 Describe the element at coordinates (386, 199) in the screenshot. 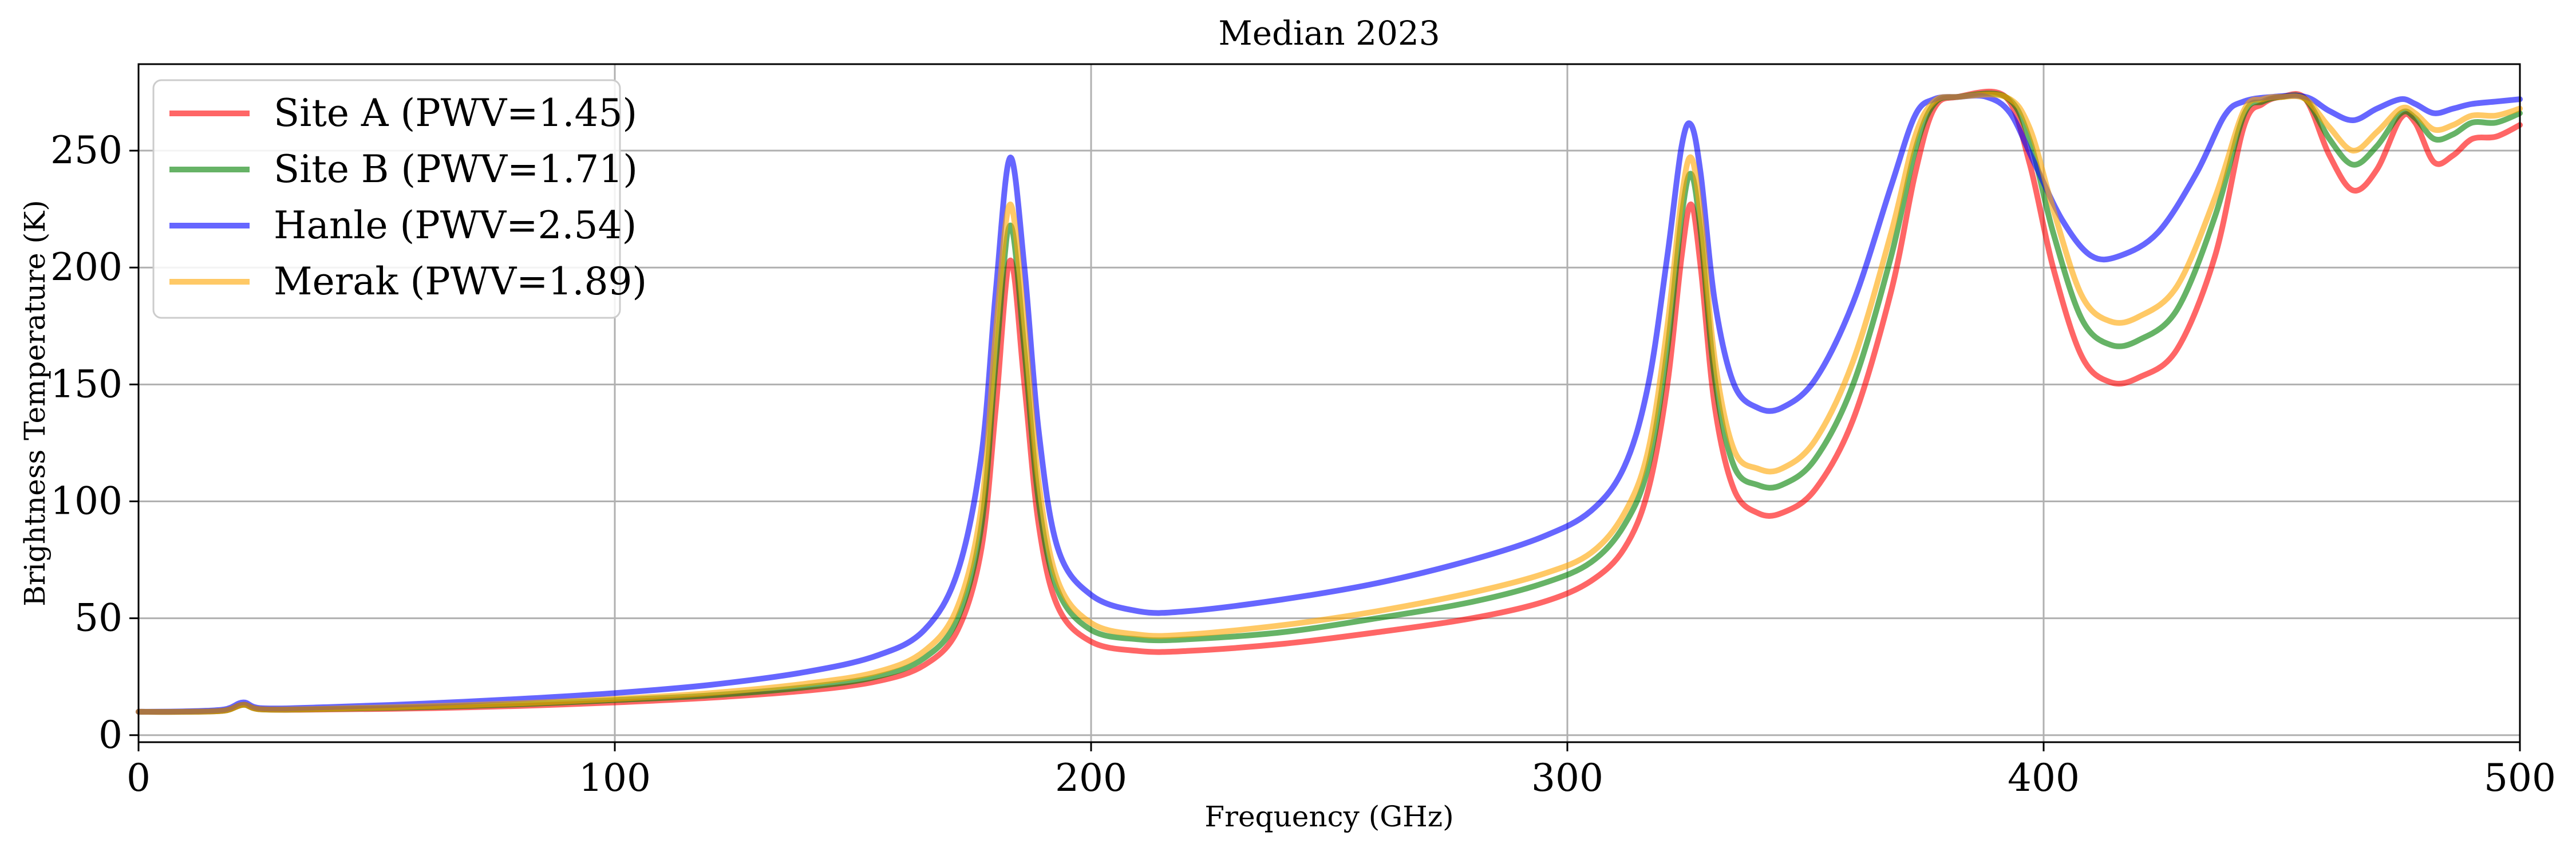

I see `legend-box` at that location.